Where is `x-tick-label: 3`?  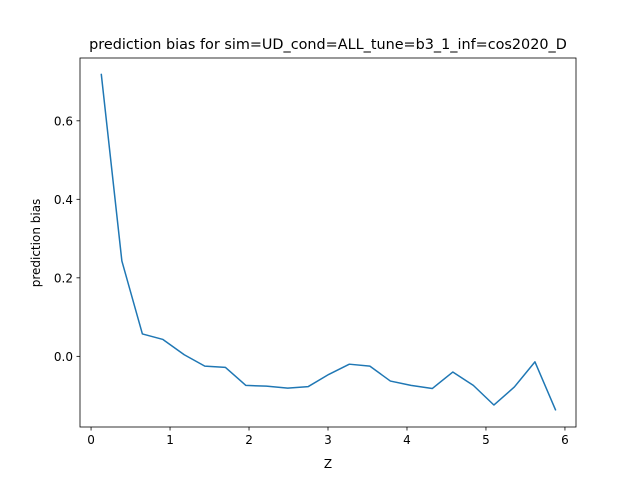
x-tick-label: 3 is located at coordinates (328, 440).